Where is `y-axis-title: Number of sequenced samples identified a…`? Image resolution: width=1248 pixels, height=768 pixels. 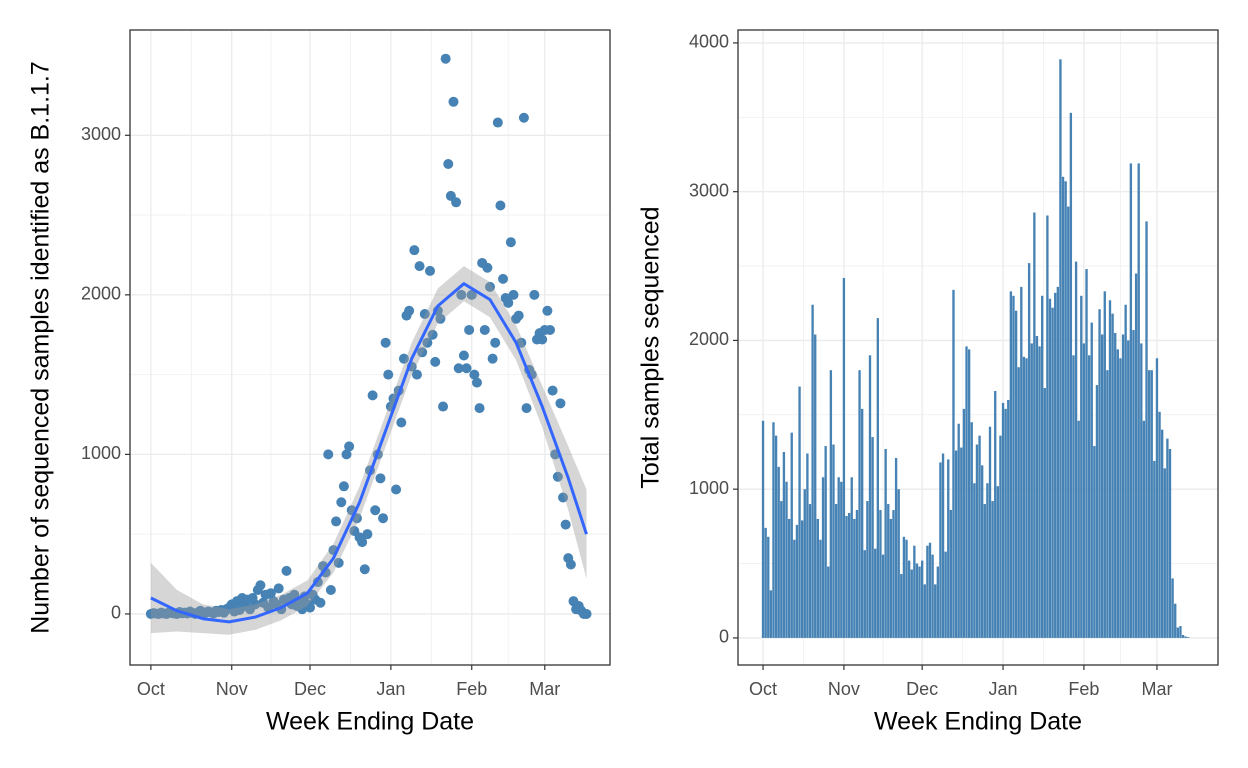
y-axis-title: Number of sequenced samples identified a… is located at coordinates (41, 347).